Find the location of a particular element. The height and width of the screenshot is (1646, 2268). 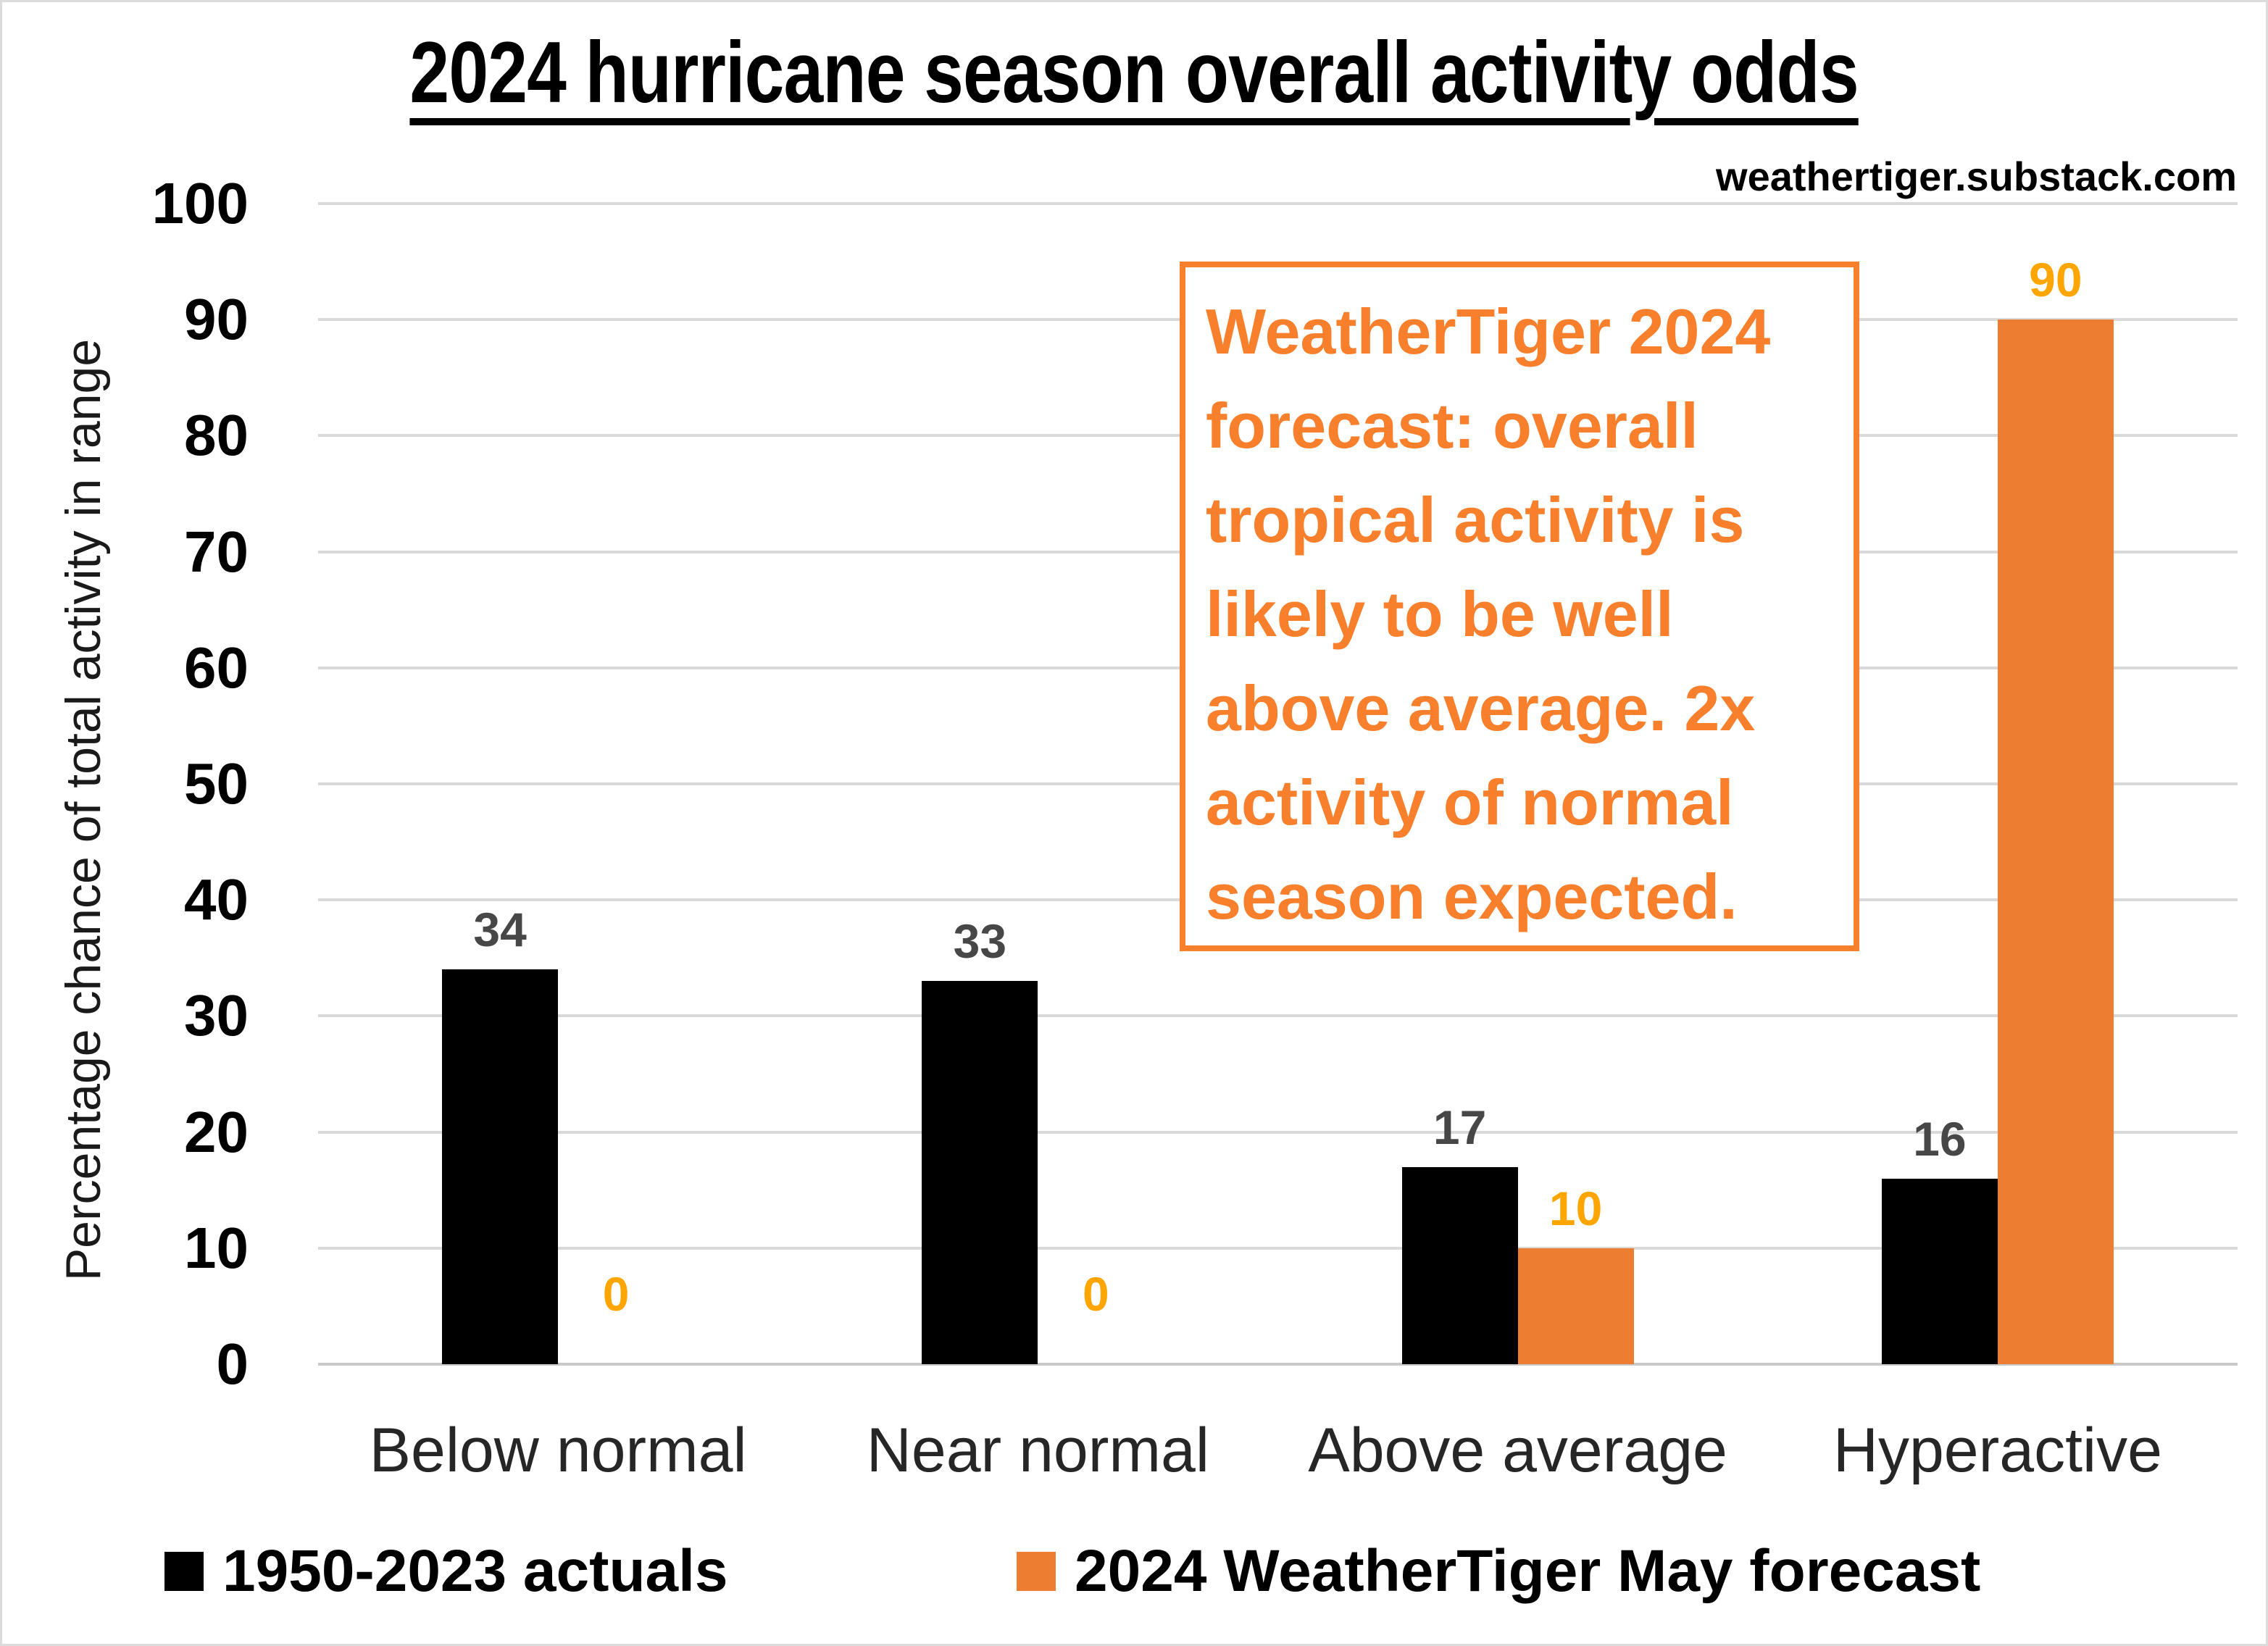

y-tick-label: 10 is located at coordinates (216, 1247).